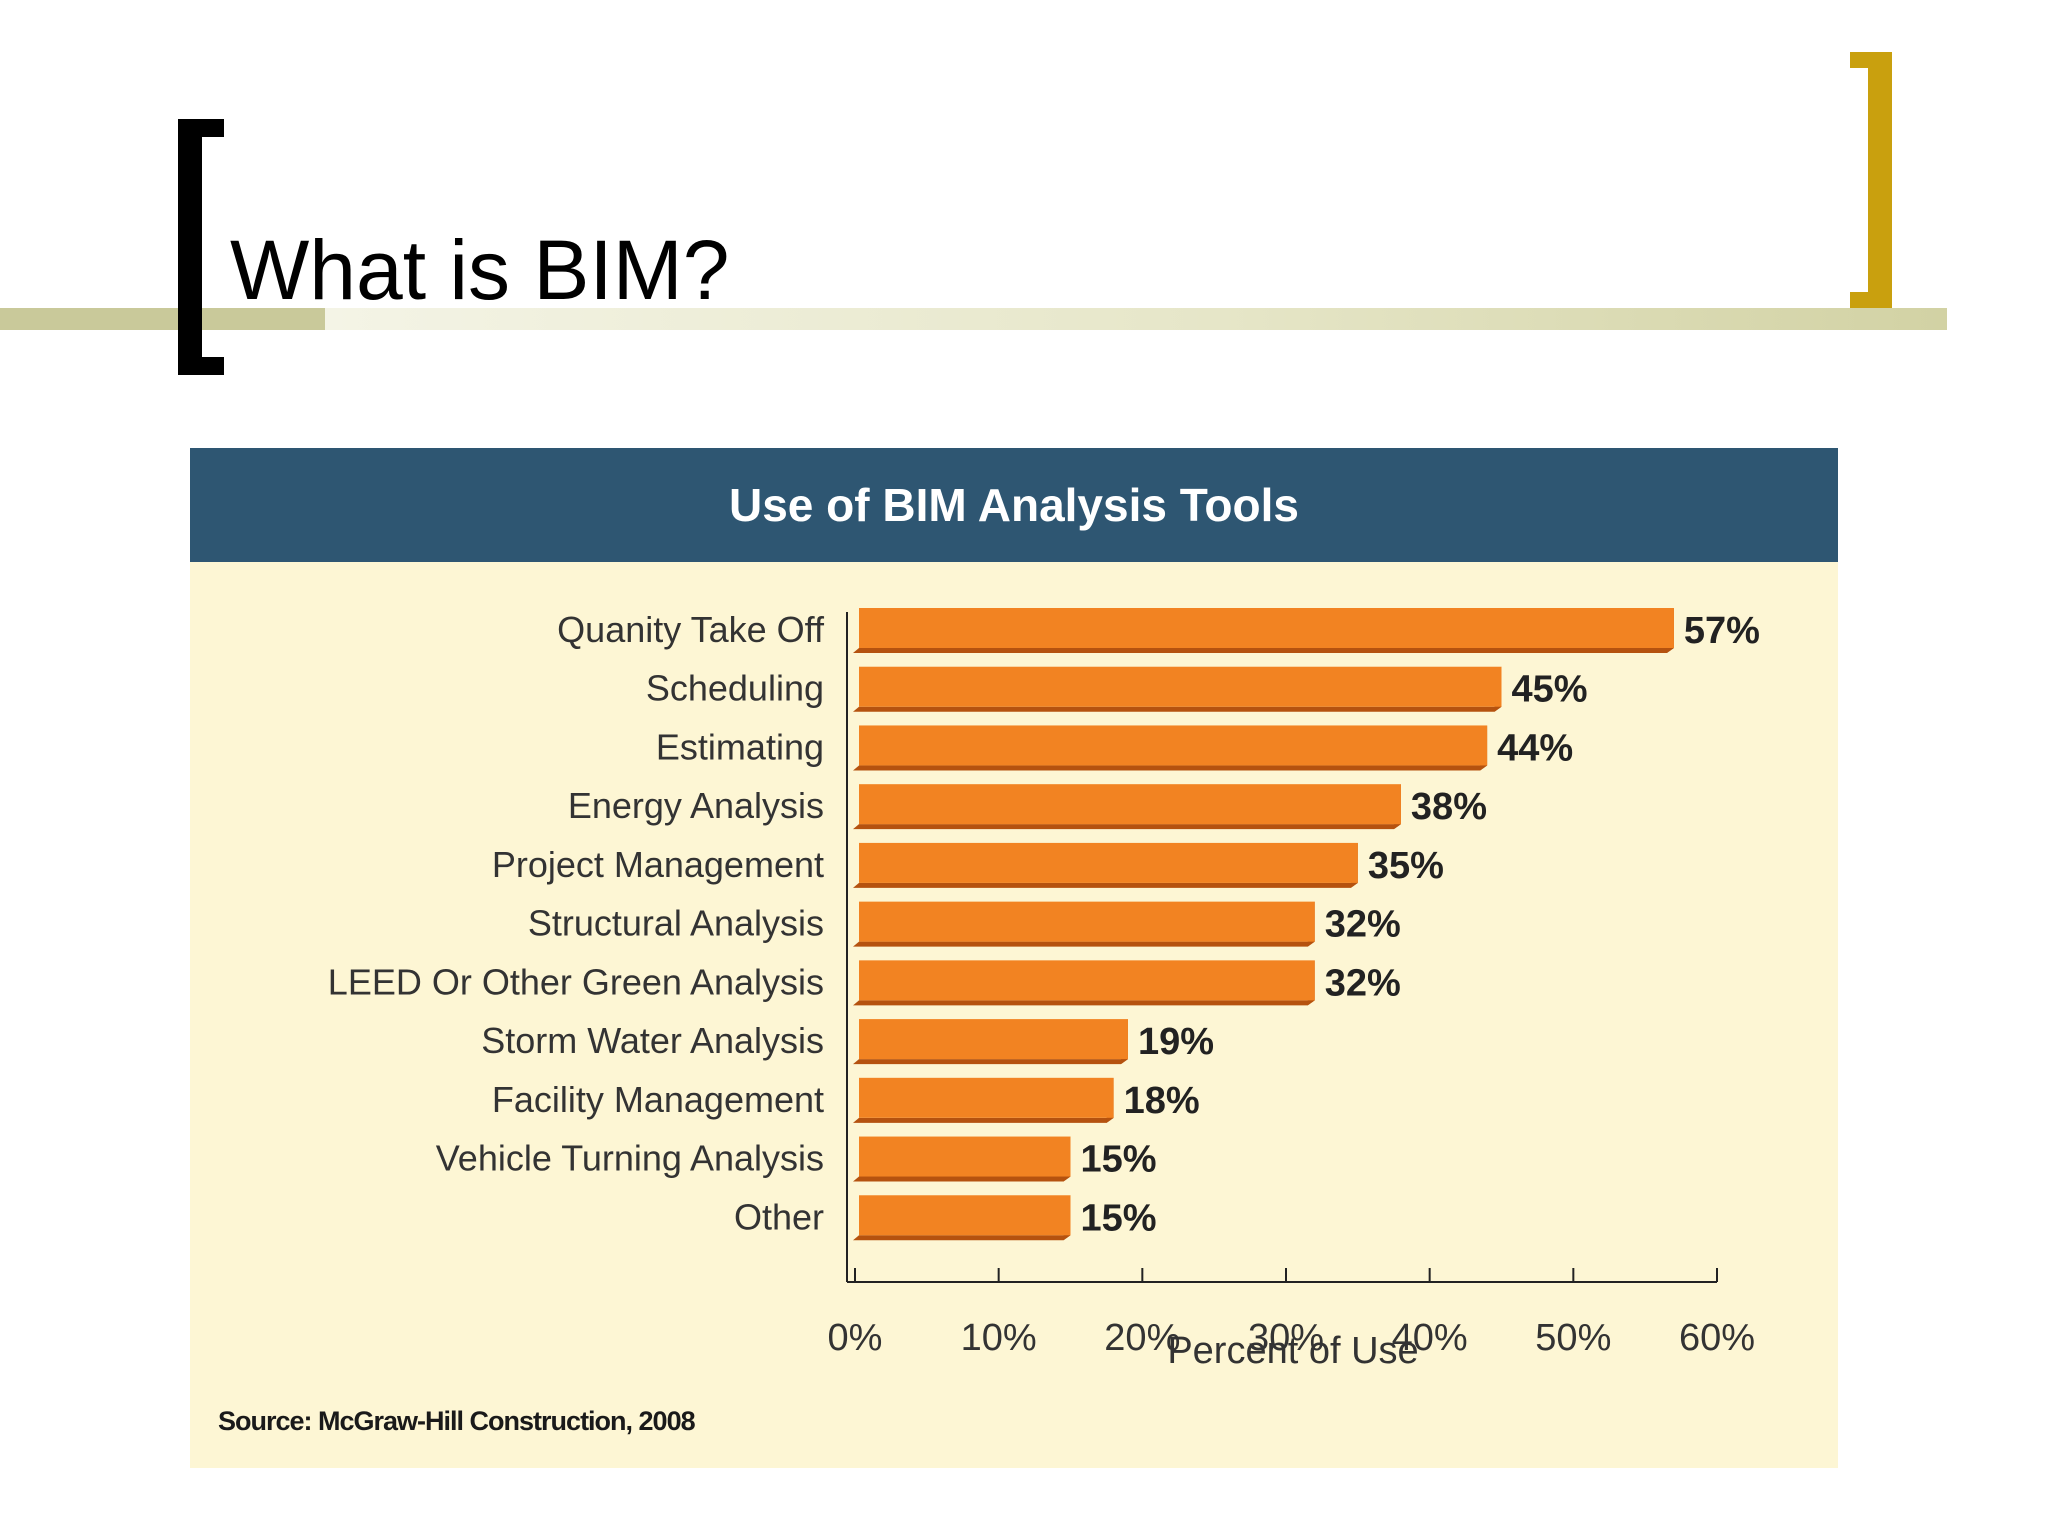  I want to click on x-tick-label: 60%, so click(1717, 1338).